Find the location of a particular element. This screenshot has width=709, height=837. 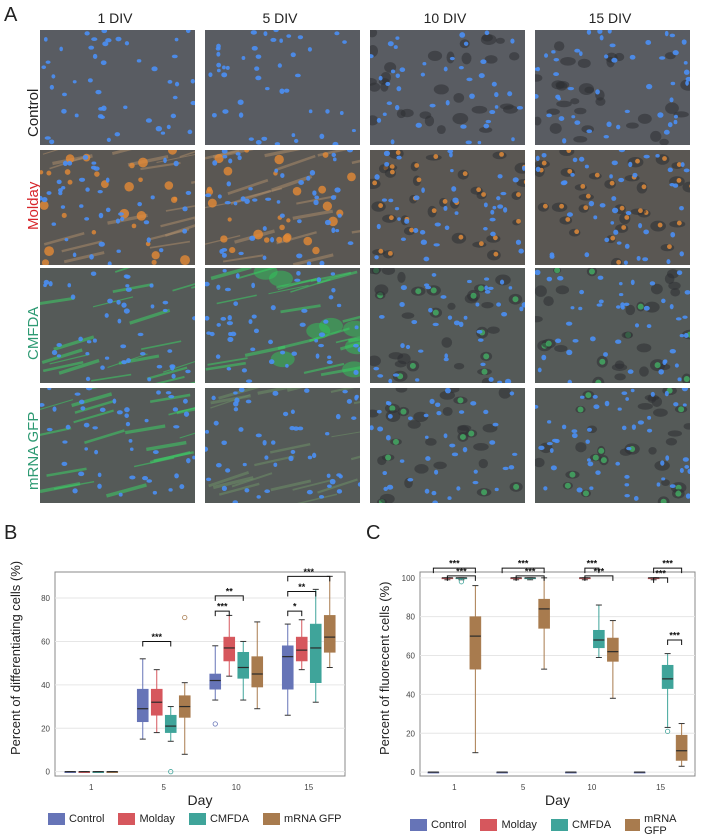

chart-c-x-tick-label: 10 is located at coordinates (591, 787).